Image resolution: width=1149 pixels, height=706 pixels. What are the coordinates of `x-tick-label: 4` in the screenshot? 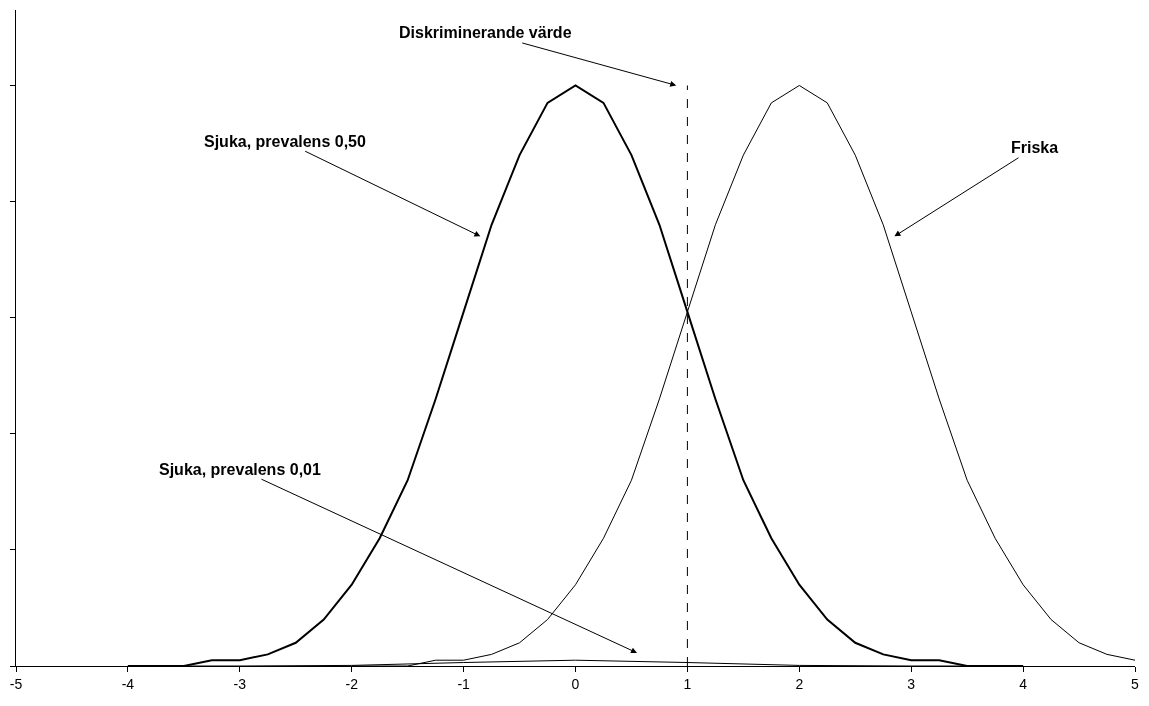 It's located at (1023, 683).